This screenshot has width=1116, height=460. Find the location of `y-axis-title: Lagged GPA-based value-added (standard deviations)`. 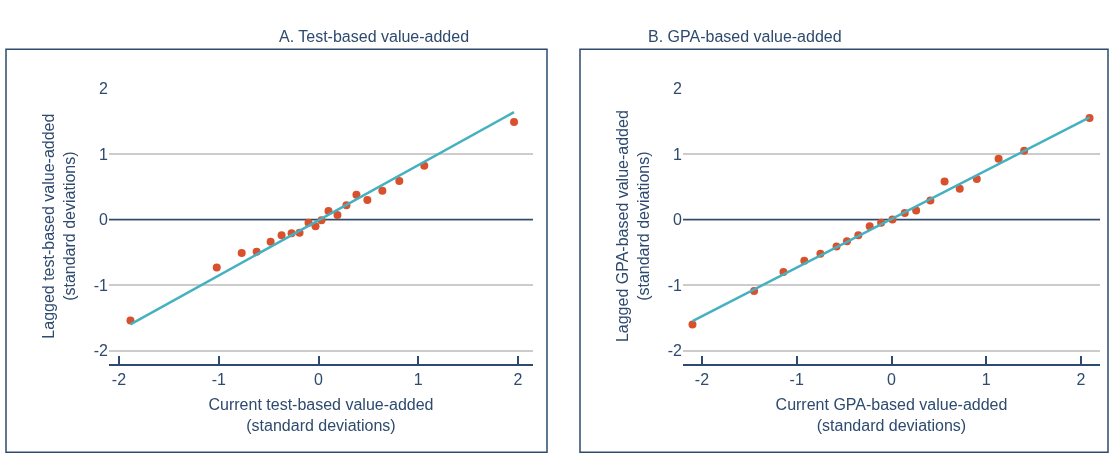

y-axis-title: Lagged GPA-based value-added (standard deviations) is located at coordinates (632, 226).